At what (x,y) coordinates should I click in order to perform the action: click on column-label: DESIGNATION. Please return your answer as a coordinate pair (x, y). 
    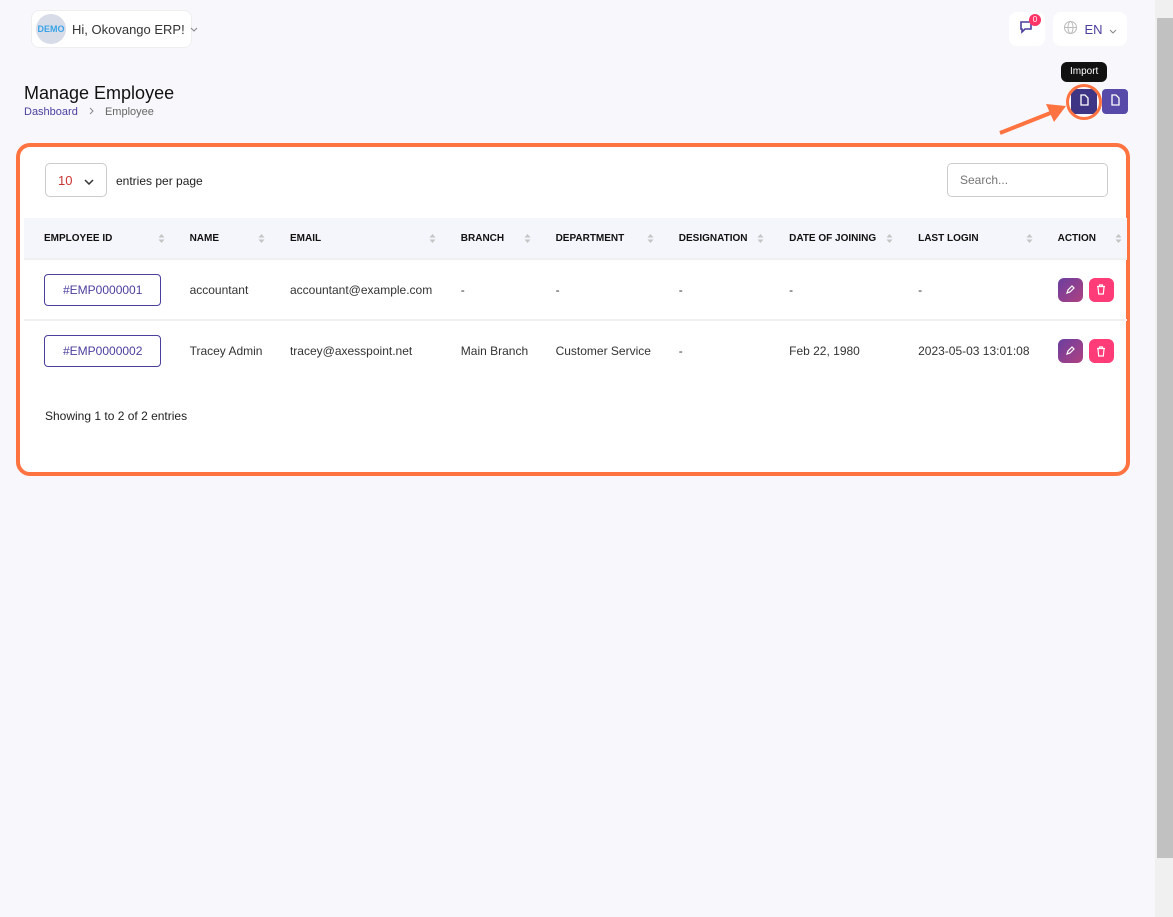
    Looking at the image, I should click on (713, 238).